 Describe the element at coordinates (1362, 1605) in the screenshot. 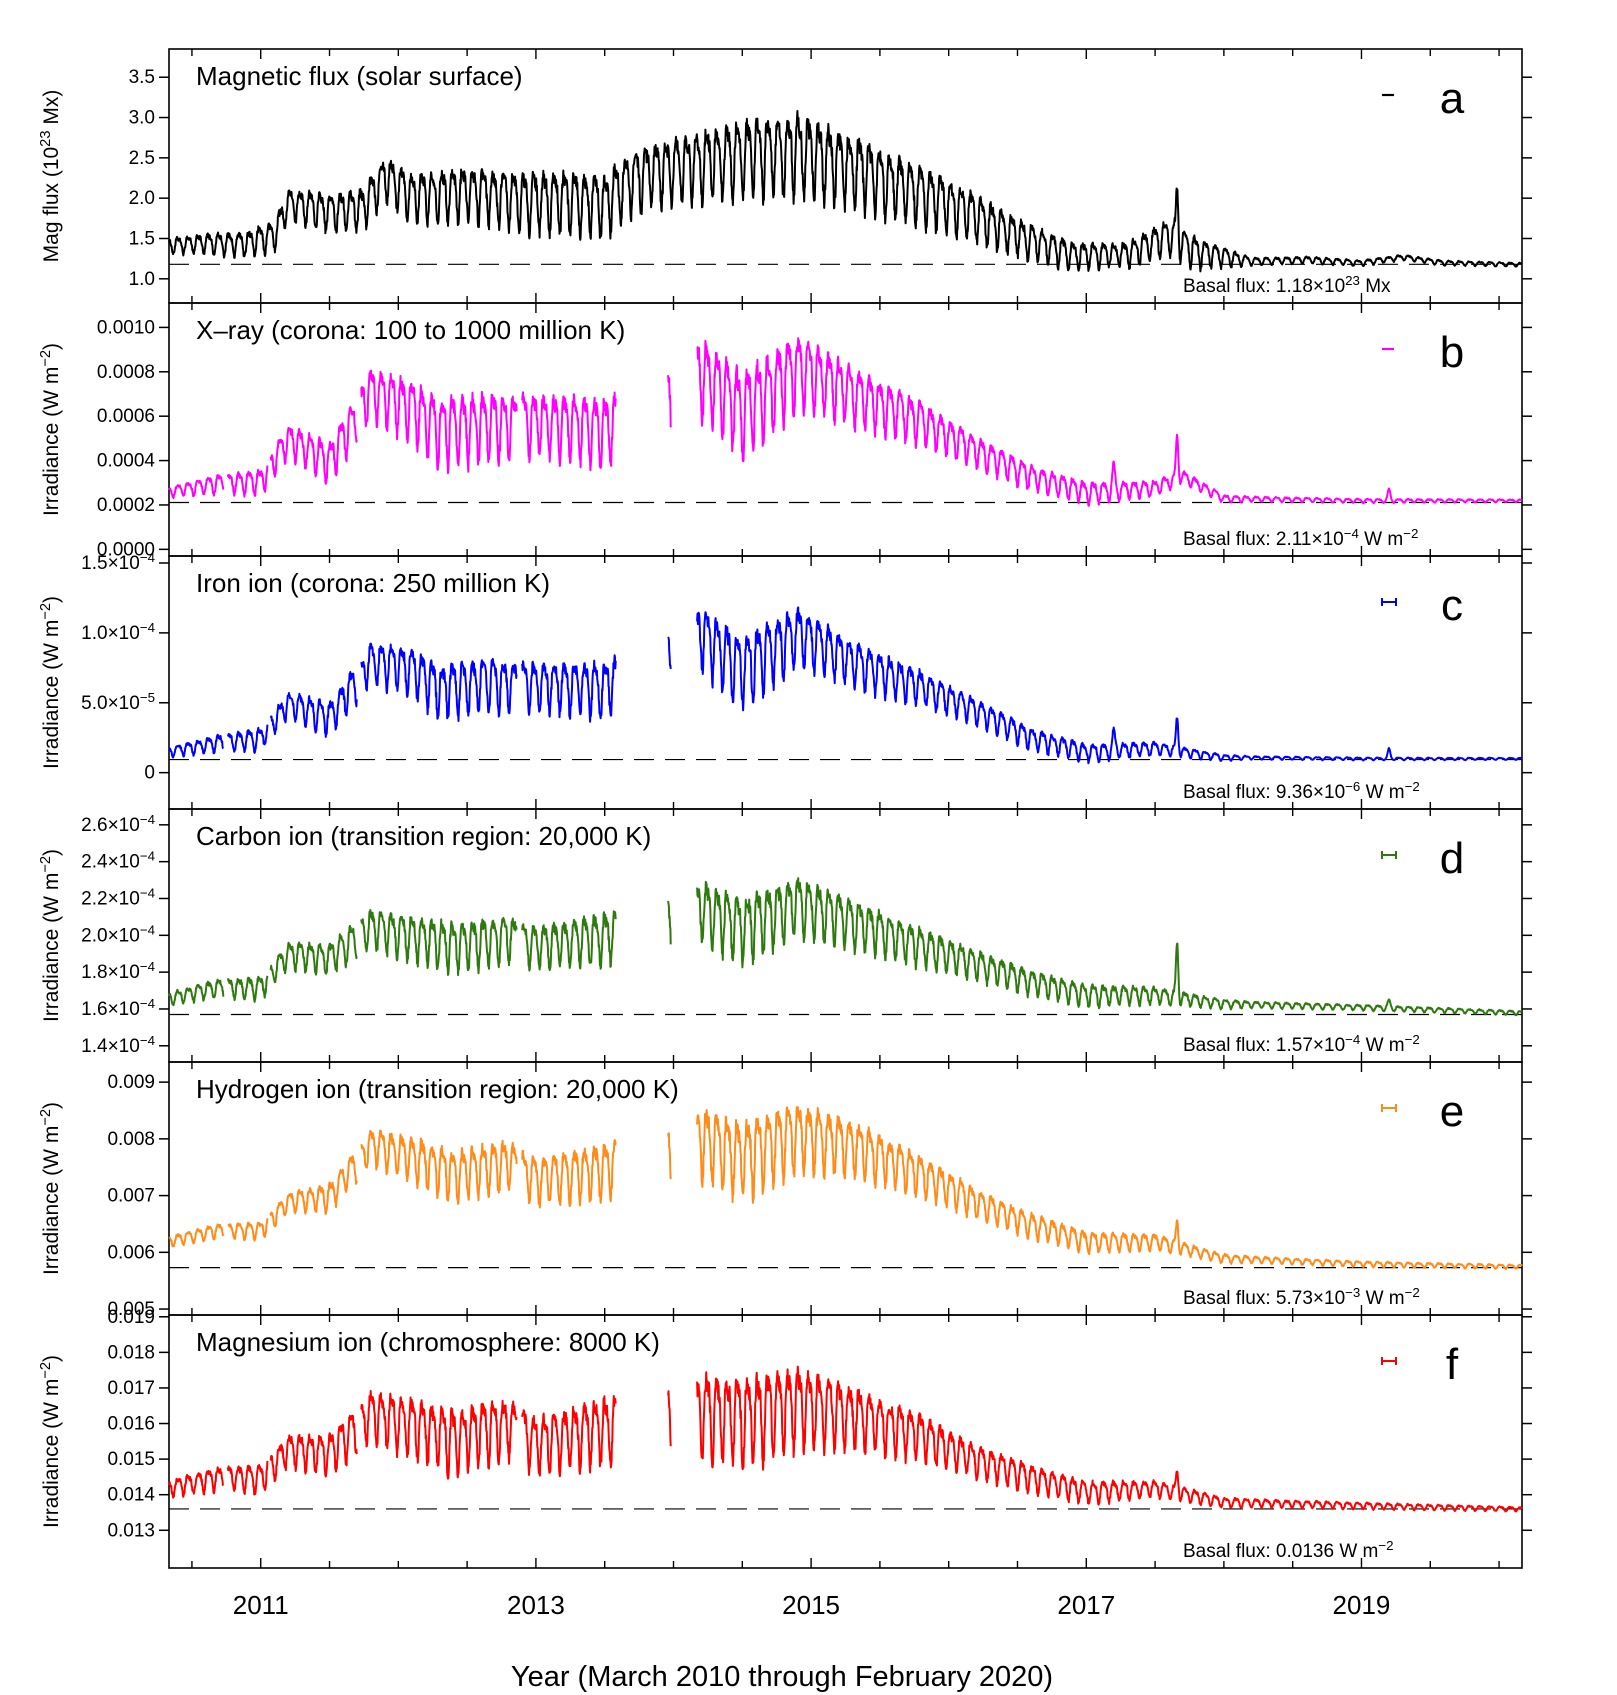

I see `x-tick-label: 2019` at that location.